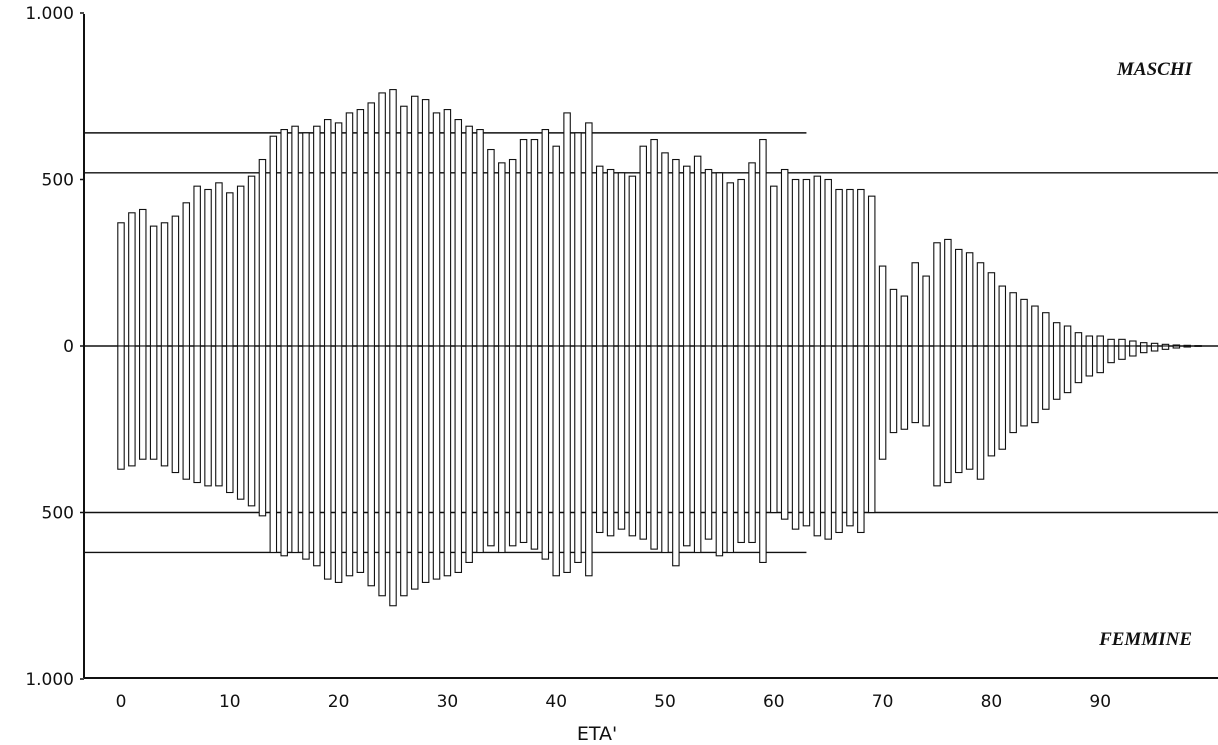 This screenshot has height=745, width=1218. What do you see at coordinates (54, 347) in the screenshot?
I see `y-tick-labels: 1.000 500 0 500 1.000` at bounding box center [54, 347].